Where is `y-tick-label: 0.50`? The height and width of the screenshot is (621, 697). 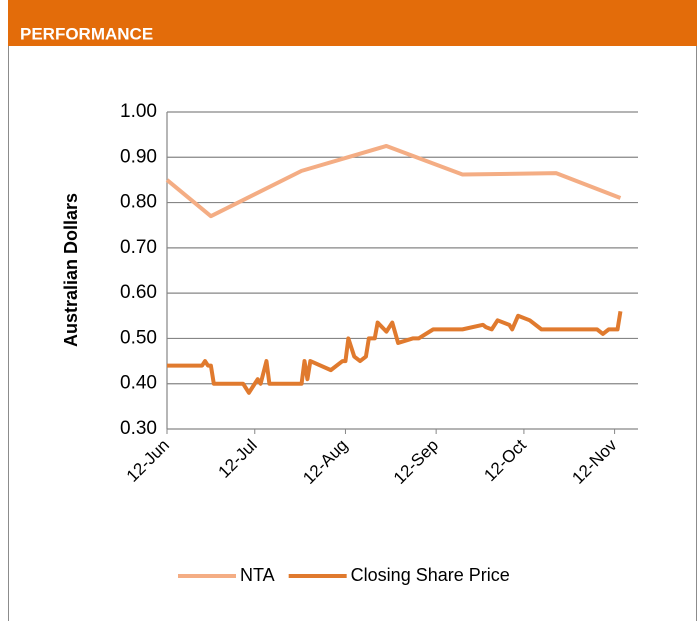
y-tick-label: 0.50 is located at coordinates (138, 337).